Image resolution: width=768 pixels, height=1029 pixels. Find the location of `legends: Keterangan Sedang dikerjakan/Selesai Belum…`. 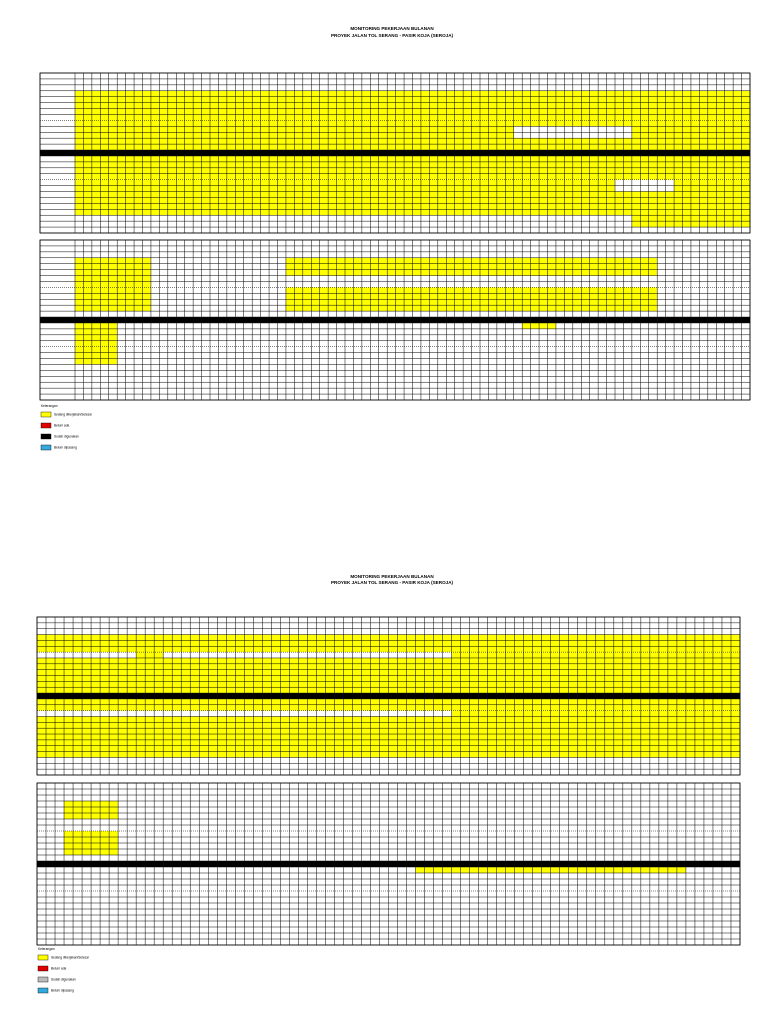

legends: Keterangan Sedang dikerjakan/Selesai Belum… is located at coordinates (64, 699).